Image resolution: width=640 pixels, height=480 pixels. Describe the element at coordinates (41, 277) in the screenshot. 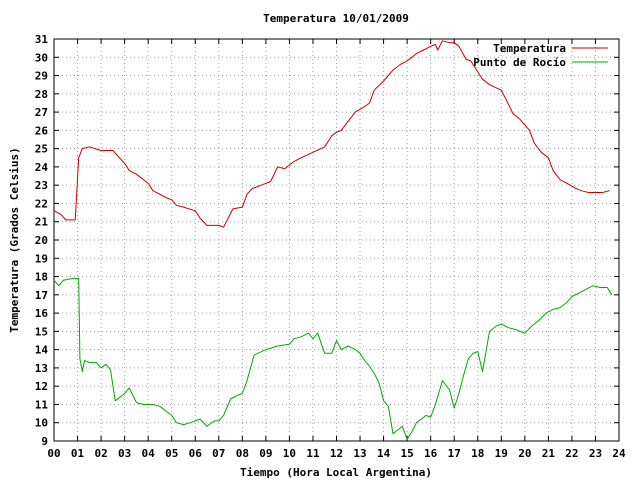

I see `y-tick-label: 18` at that location.